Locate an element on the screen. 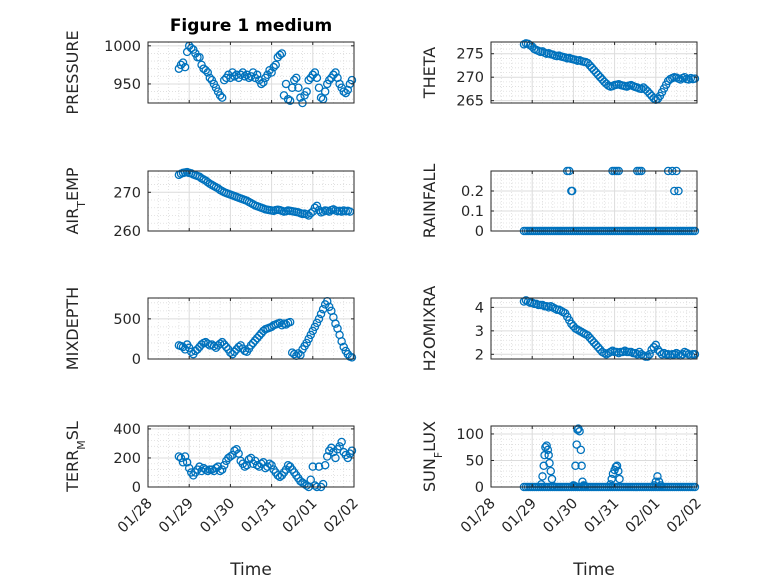 The height and width of the screenshot is (583, 778). y-axis-label: TERRMSL is located at coordinates (75, 457).